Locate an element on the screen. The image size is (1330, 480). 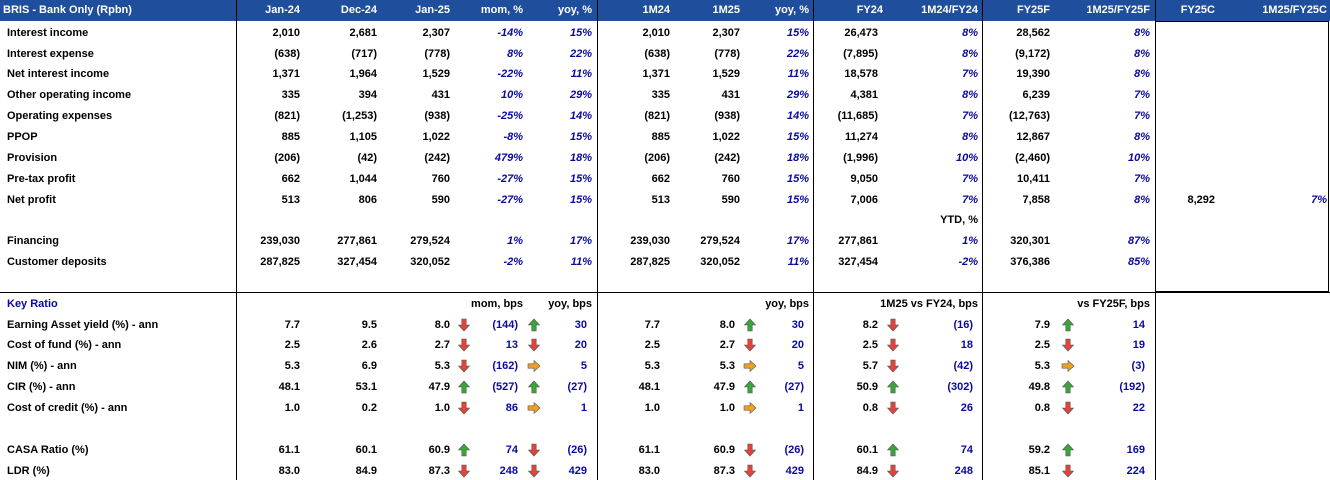
column-header: 1M25 vs FY24, bps is located at coordinates (929, 304).